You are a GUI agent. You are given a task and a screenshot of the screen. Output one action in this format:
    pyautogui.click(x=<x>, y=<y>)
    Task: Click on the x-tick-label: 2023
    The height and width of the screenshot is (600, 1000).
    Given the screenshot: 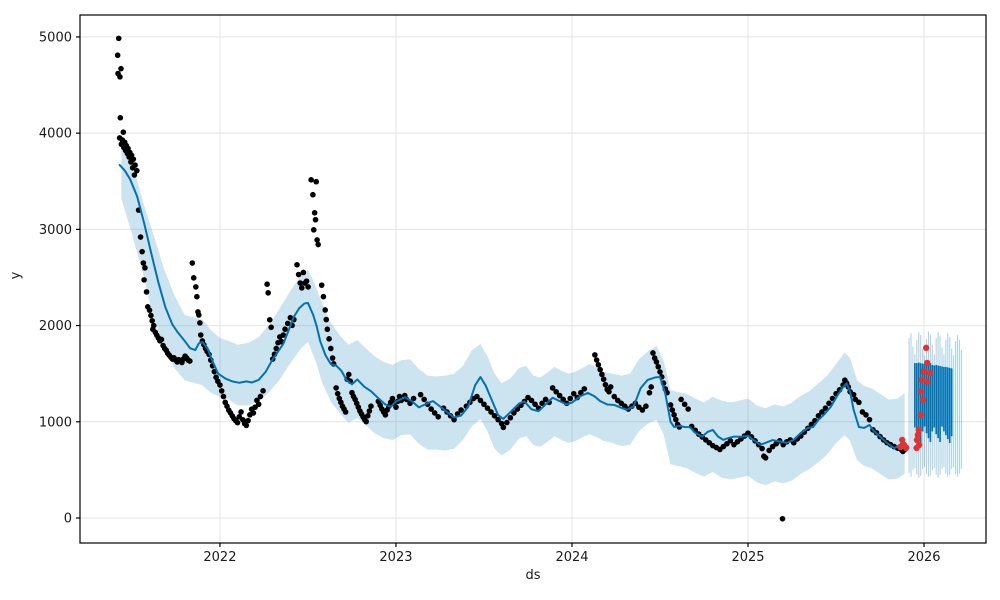 What is the action you would take?
    pyautogui.click(x=395, y=557)
    